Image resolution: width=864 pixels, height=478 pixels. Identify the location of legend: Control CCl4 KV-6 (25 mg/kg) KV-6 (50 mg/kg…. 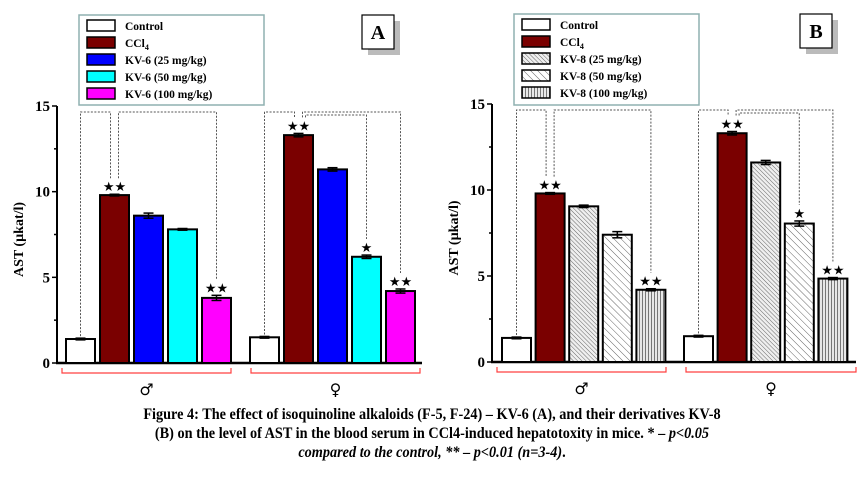
(171, 60).